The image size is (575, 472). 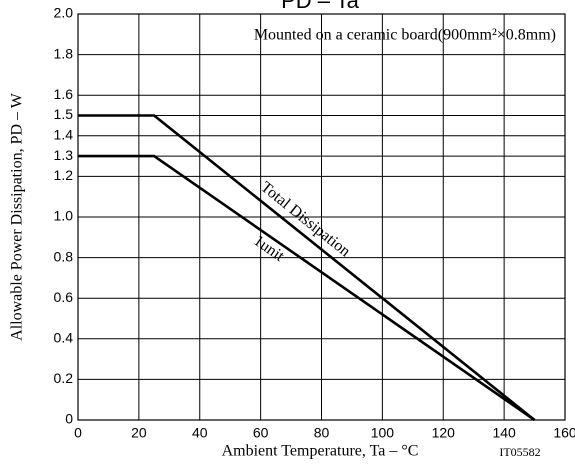 What do you see at coordinates (64, 297) in the screenshot?
I see `y-tick-label: 0.6` at bounding box center [64, 297].